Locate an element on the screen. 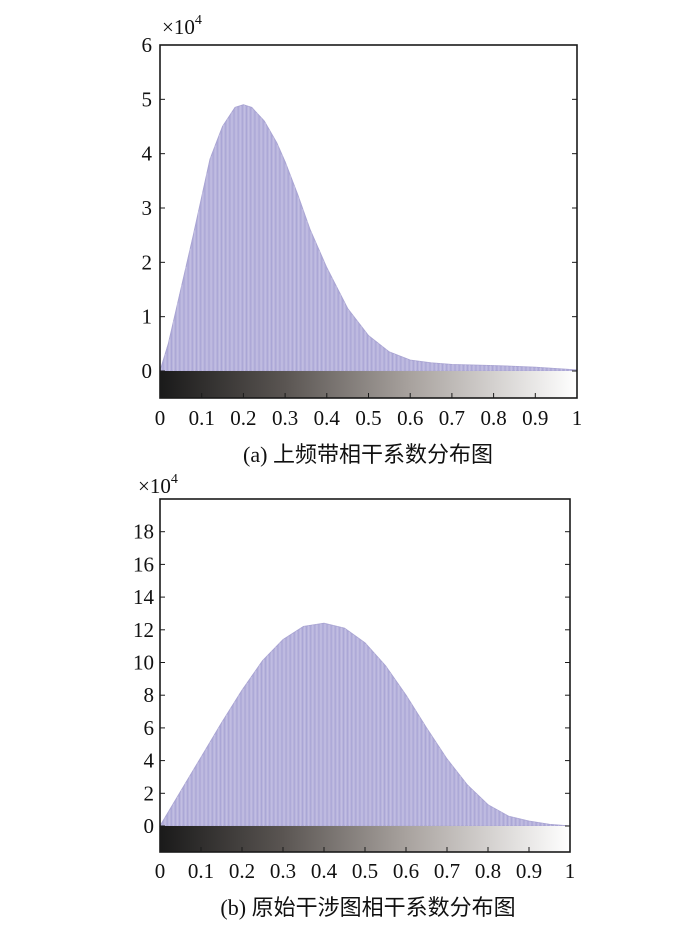 This screenshot has width=700, height=933. chart-b-y-tick-label: 10 is located at coordinates (143, 663).